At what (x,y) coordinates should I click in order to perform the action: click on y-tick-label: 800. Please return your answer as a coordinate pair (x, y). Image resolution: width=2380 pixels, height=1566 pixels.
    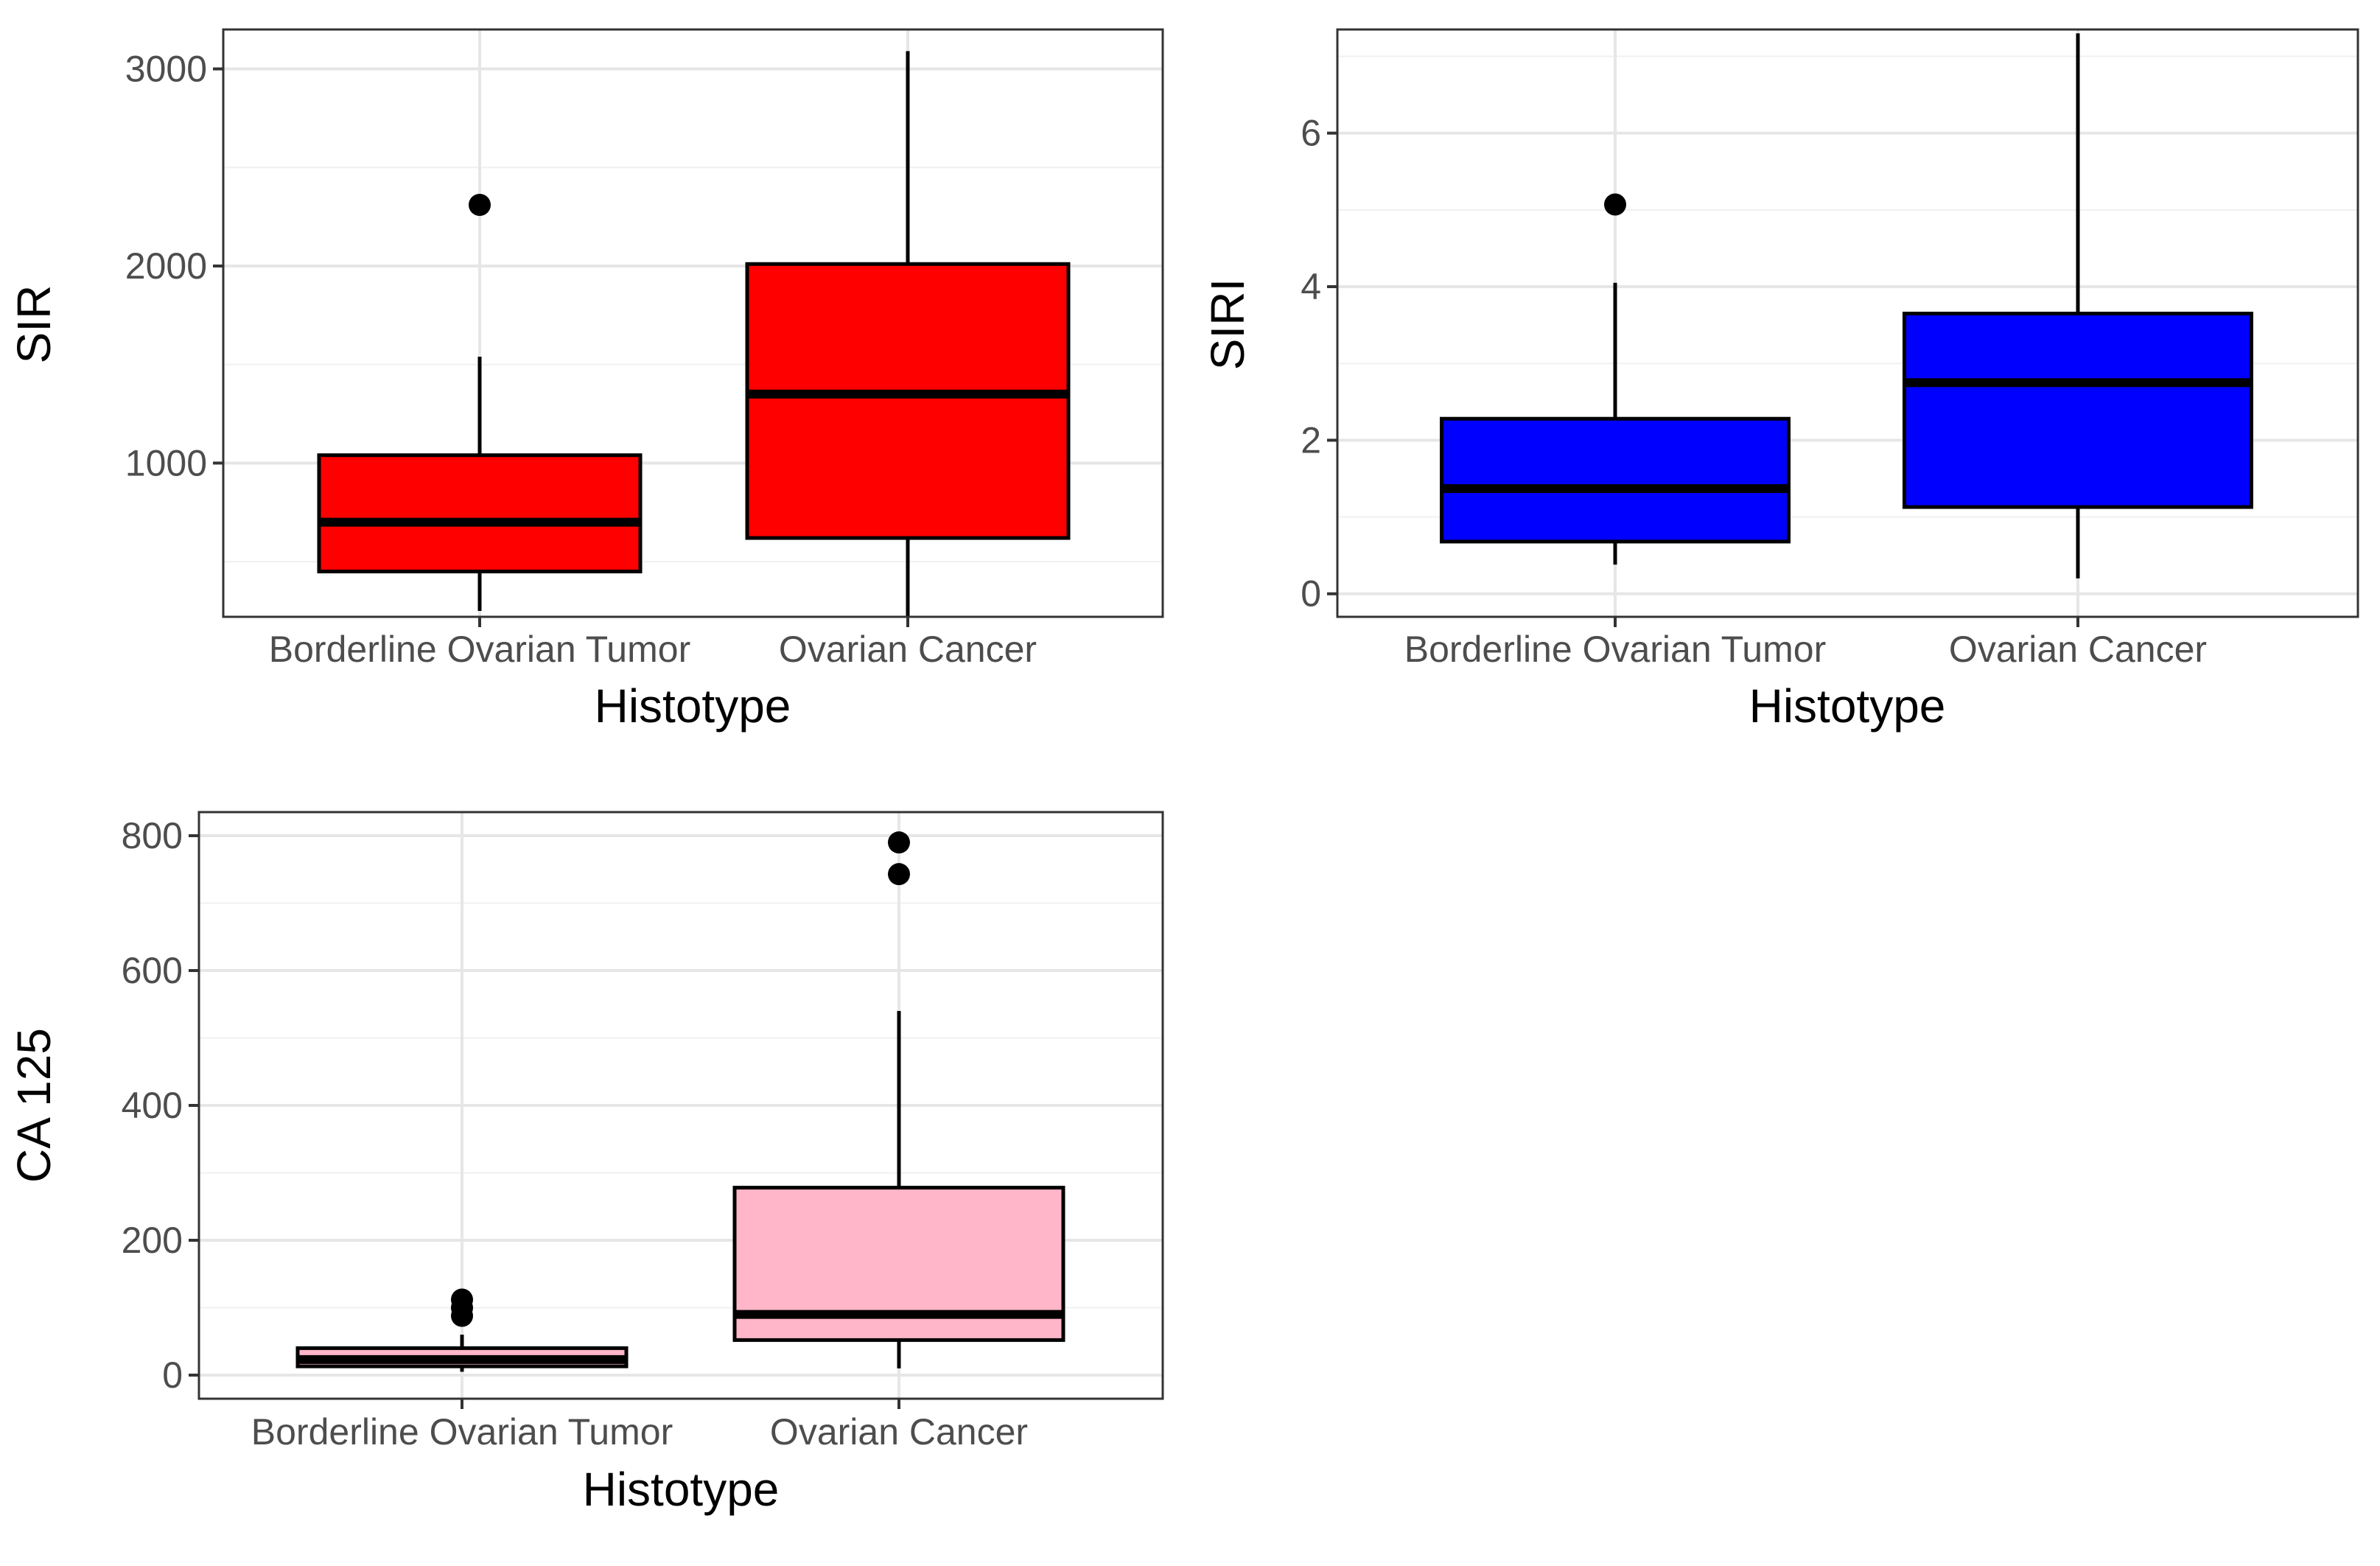
    Looking at the image, I should click on (152, 835).